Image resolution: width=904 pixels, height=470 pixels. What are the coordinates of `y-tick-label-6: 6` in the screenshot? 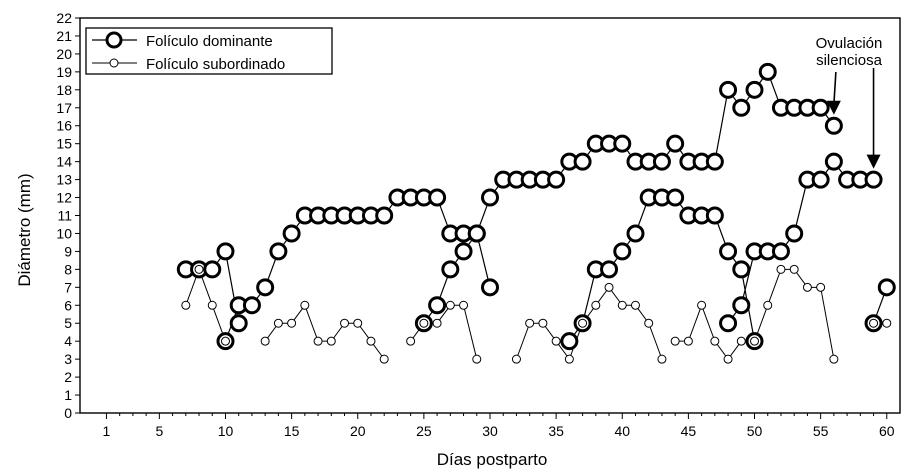 It's located at (68, 305).